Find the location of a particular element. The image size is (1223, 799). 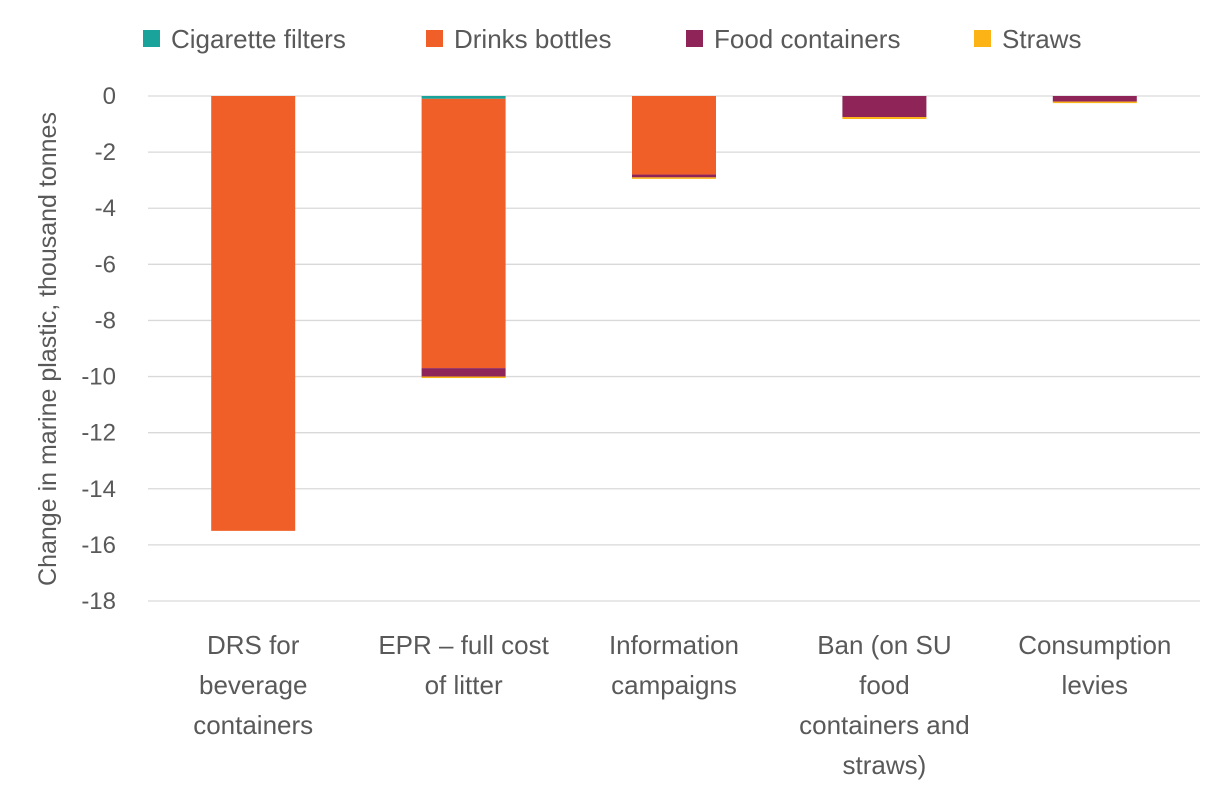

y-tick-label: -18 is located at coordinates (98, 601).